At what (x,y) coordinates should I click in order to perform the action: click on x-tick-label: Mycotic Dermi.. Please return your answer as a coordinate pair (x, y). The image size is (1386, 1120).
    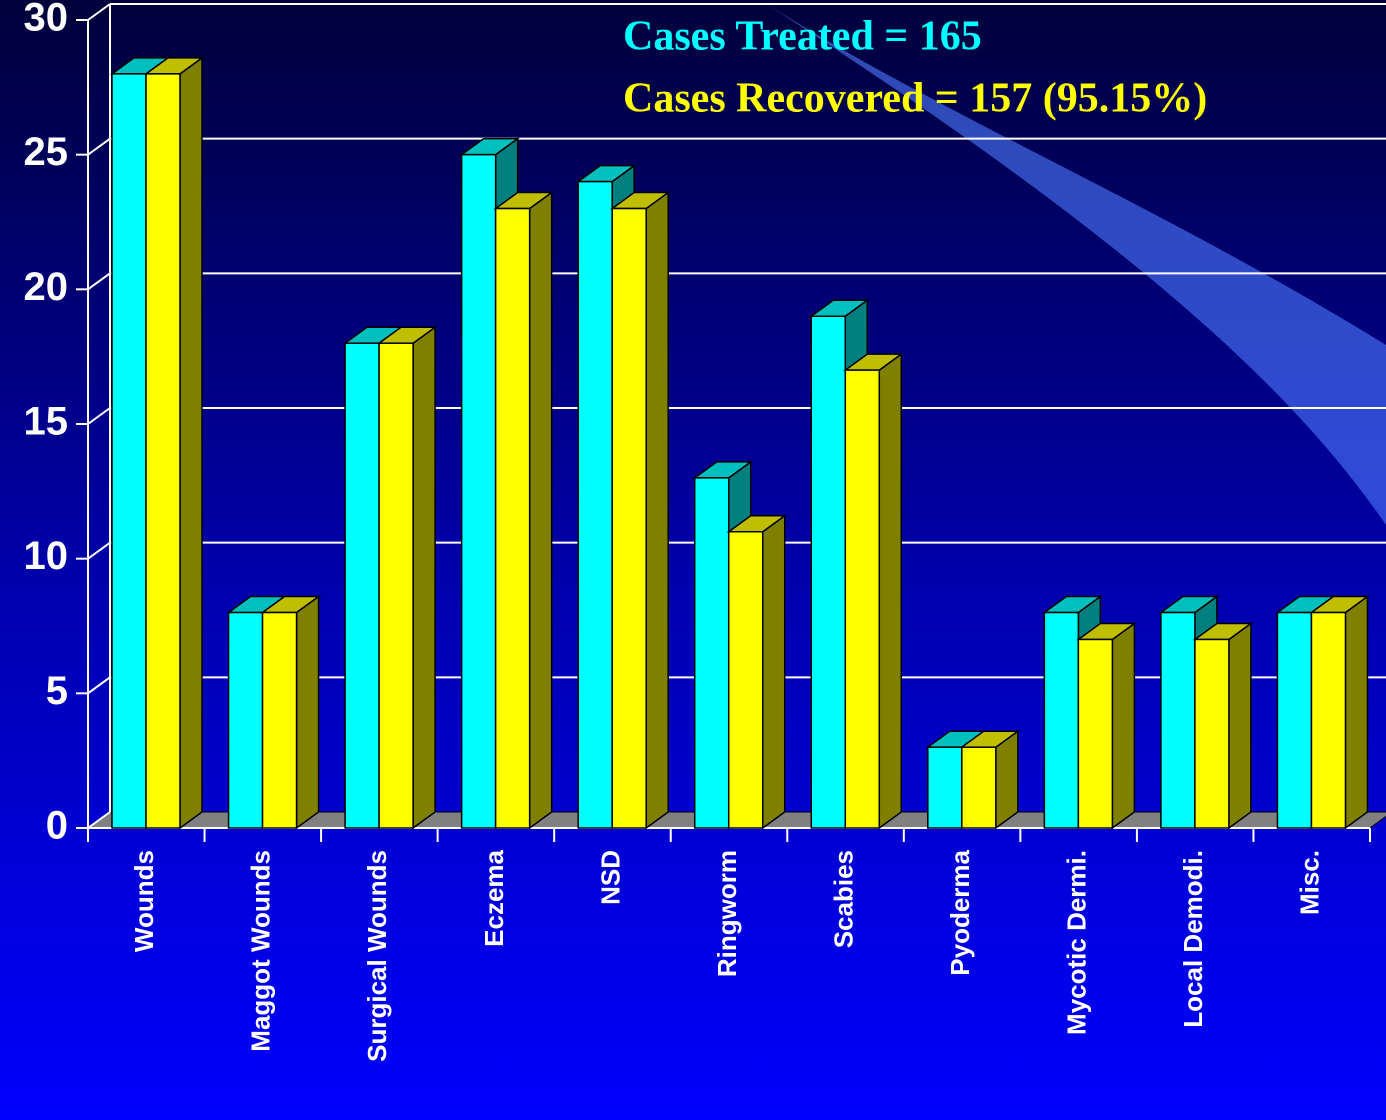
    Looking at the image, I should click on (1077, 942).